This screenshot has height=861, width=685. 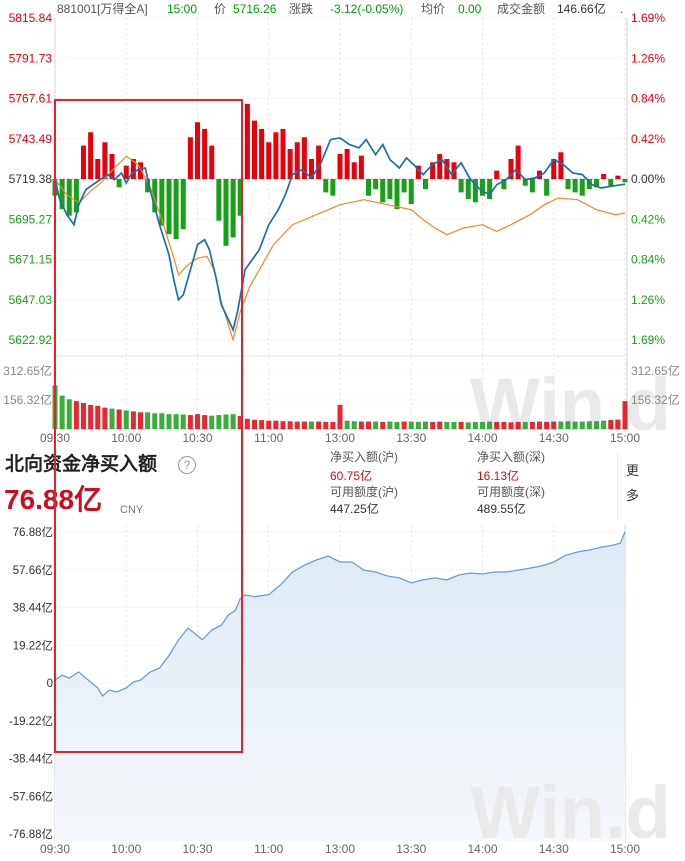 I want to click on instrument-code: 881001[万得全A], so click(x=102, y=9).